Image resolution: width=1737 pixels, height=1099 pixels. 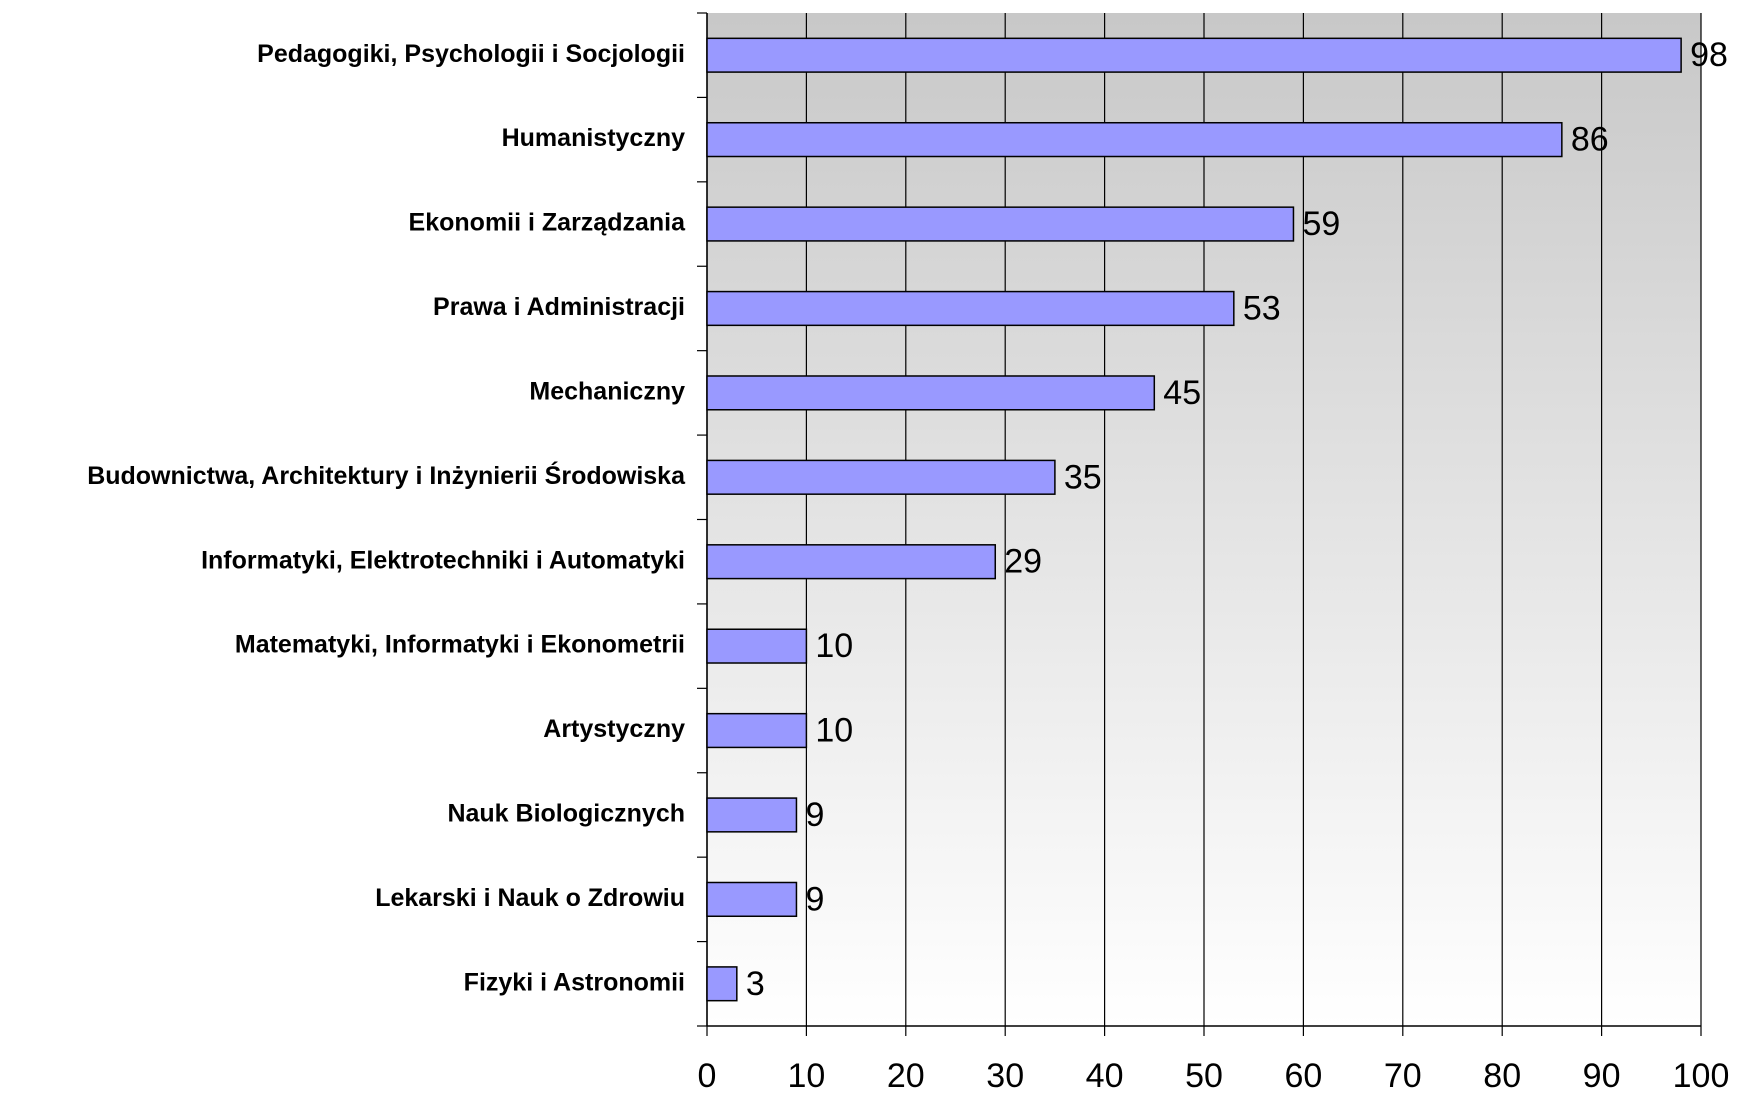 I want to click on y-tick-label: Nauk Biologicznych, so click(x=566, y=814).